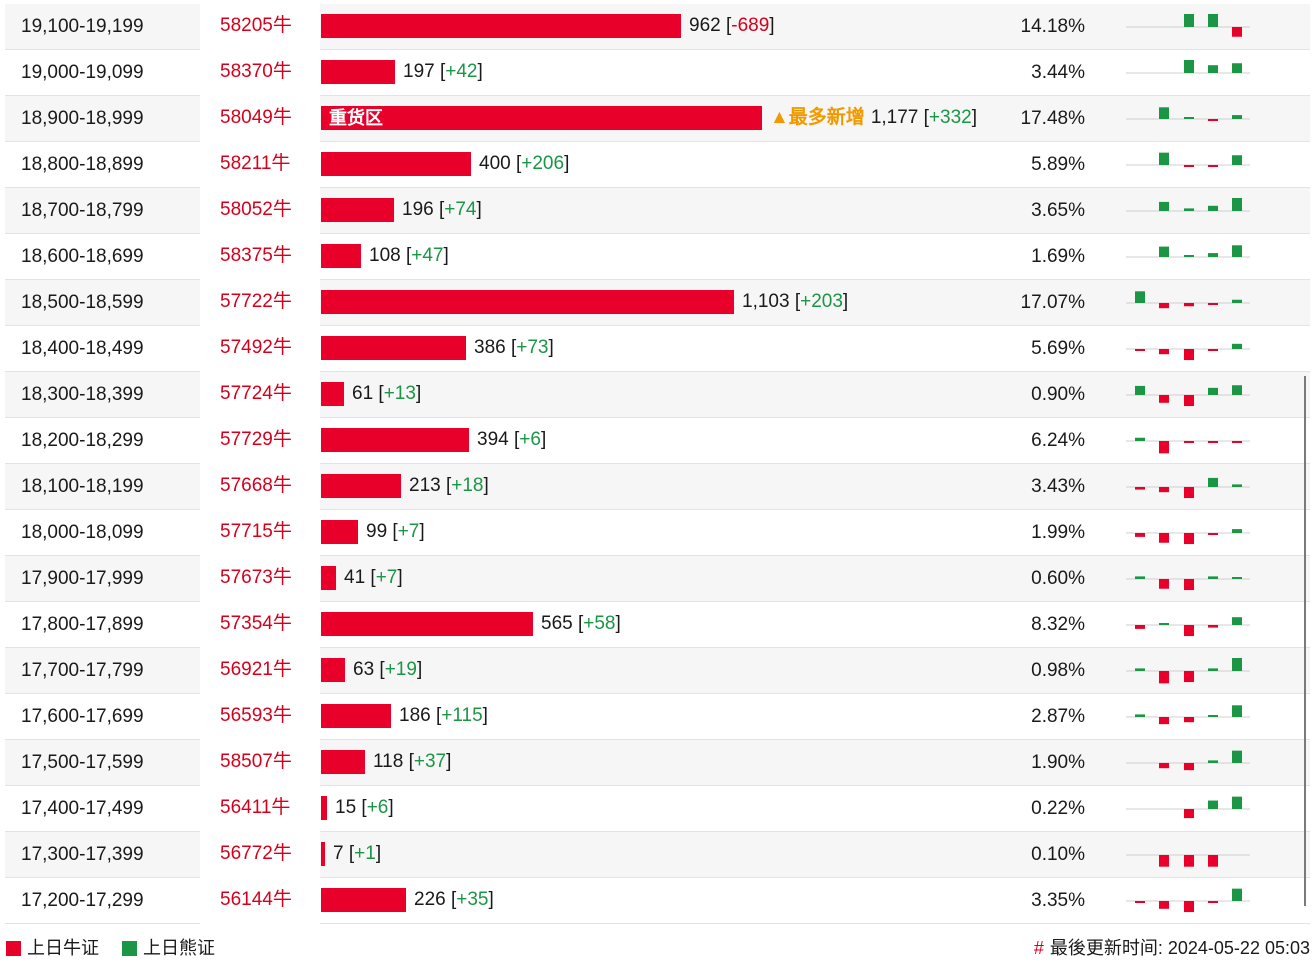  What do you see at coordinates (338, 853) in the screenshot?
I see `count-value: 7` at bounding box center [338, 853].